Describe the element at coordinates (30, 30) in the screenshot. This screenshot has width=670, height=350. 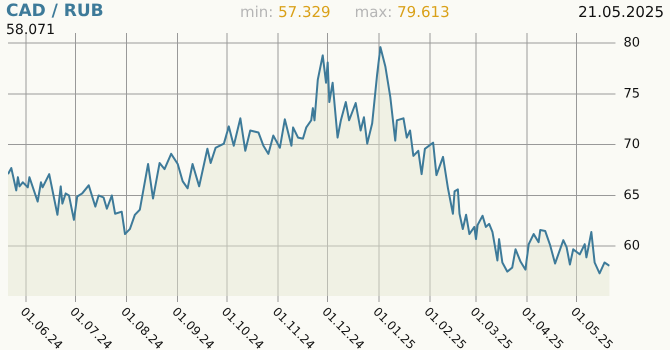
I see `annotation: 58.071` at that location.